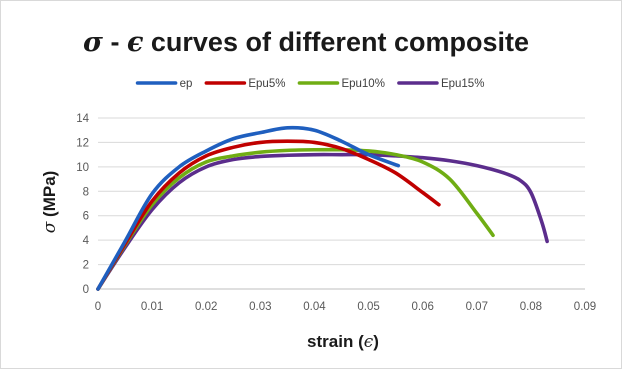  I want to click on x-tick-label: 0.07, so click(477, 307).